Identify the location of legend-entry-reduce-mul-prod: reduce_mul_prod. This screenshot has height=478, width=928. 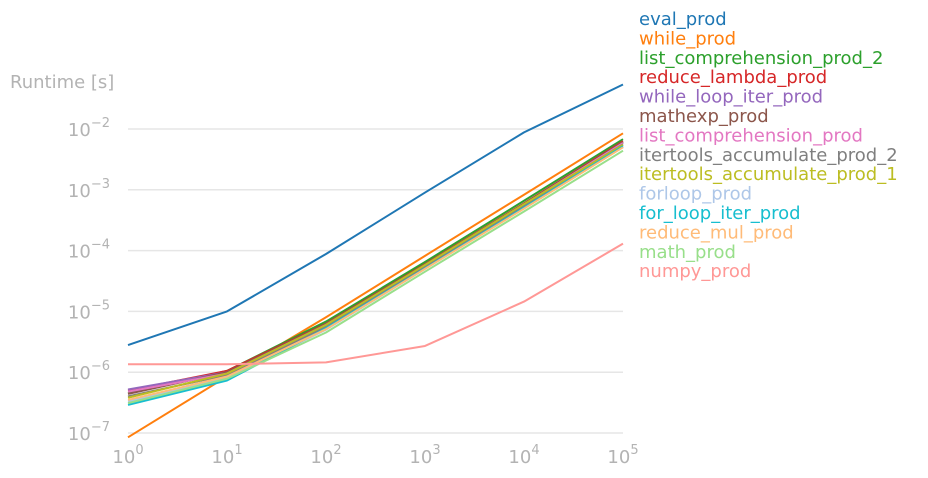
(716, 232).